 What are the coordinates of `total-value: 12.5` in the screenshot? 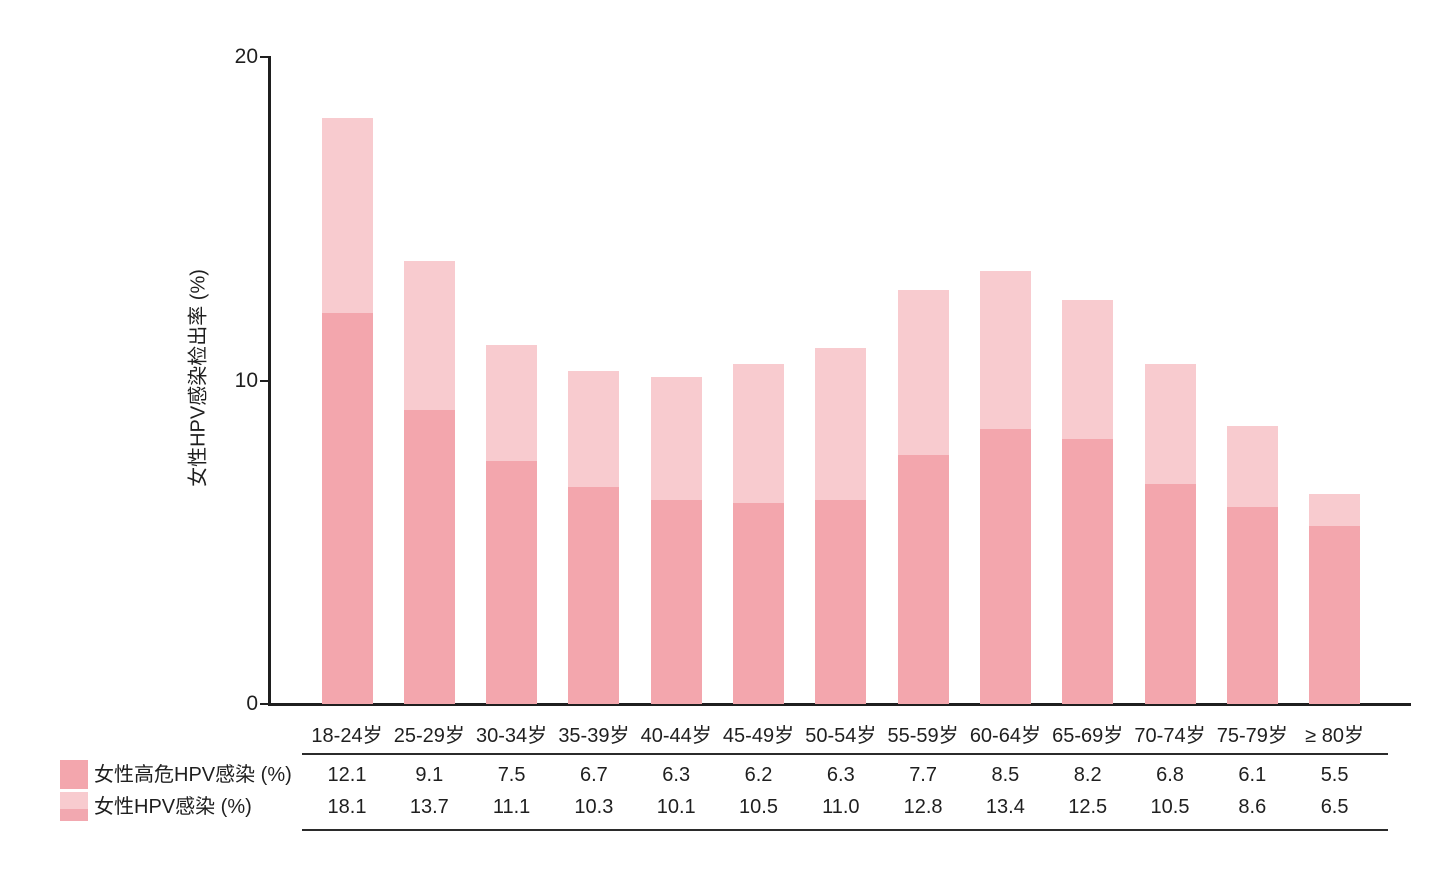 It's located at (1088, 807).